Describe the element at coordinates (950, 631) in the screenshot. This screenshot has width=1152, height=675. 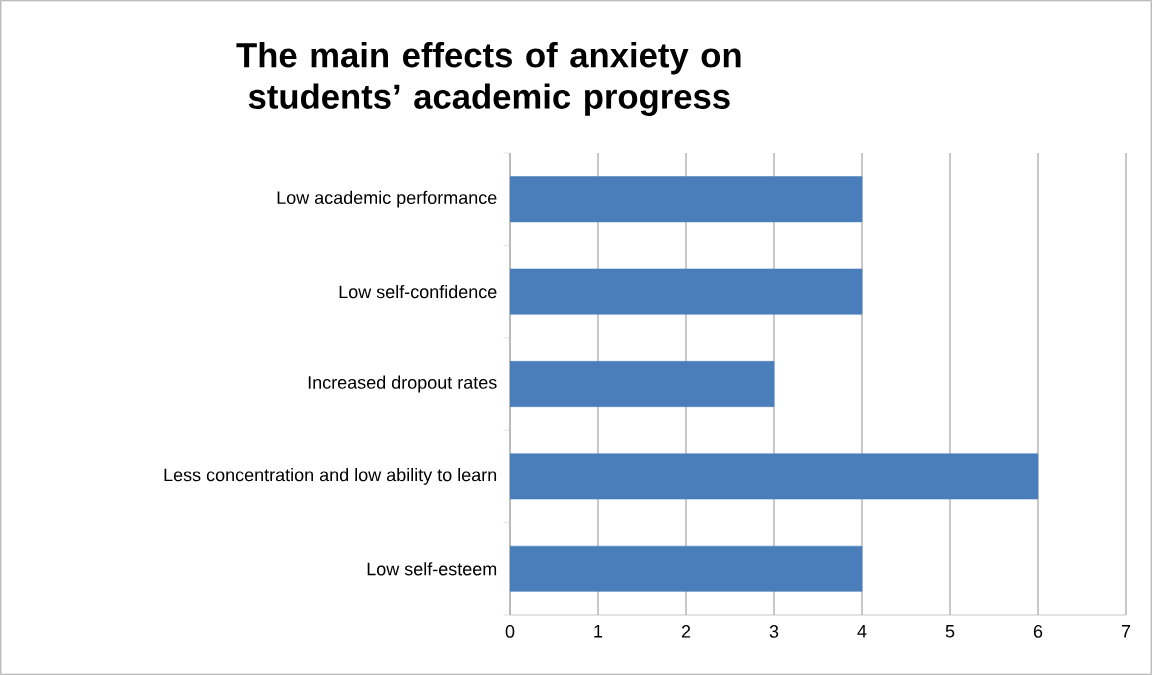
I see `x-tick-label: 5` at that location.